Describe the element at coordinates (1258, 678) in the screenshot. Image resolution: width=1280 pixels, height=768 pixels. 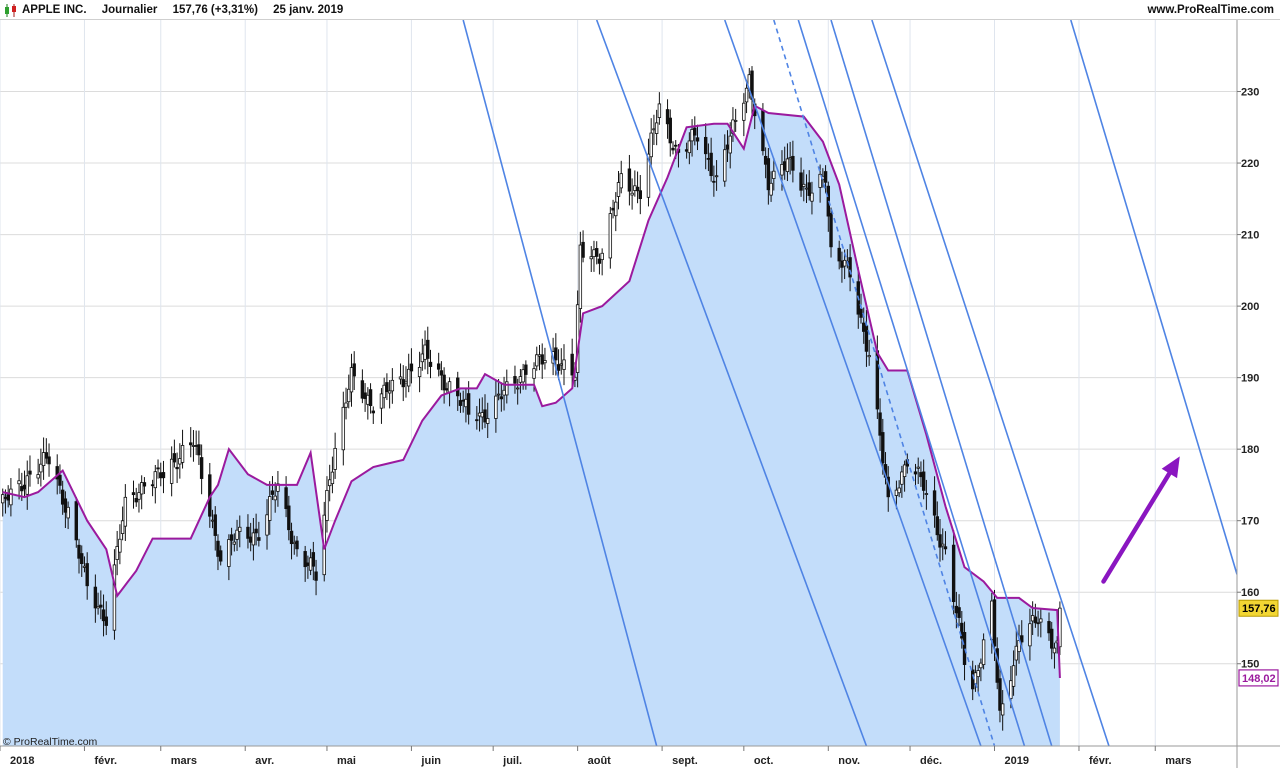
I see `stop-value-tag` at that location.